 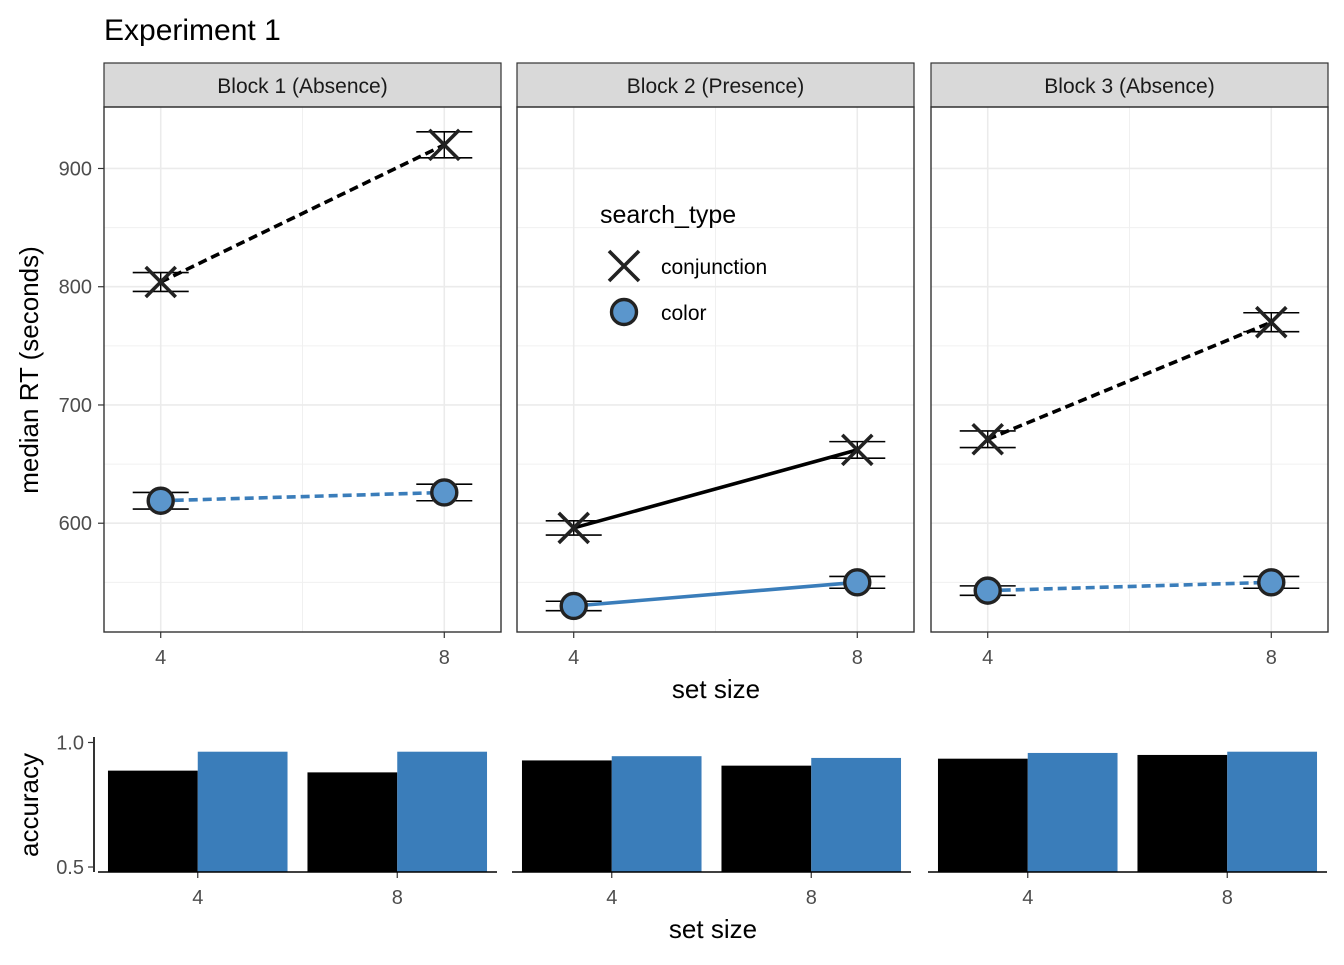 What do you see at coordinates (75, 406) in the screenshot?
I see `y-tick-label: 700` at bounding box center [75, 406].